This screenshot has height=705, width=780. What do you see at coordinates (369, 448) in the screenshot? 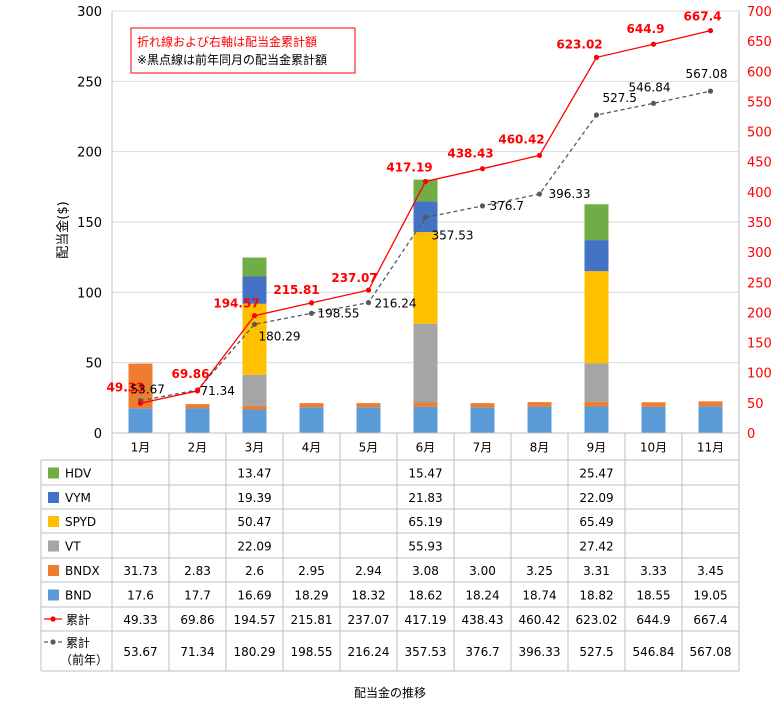
I see `month-header-5: 5月` at bounding box center [369, 448].